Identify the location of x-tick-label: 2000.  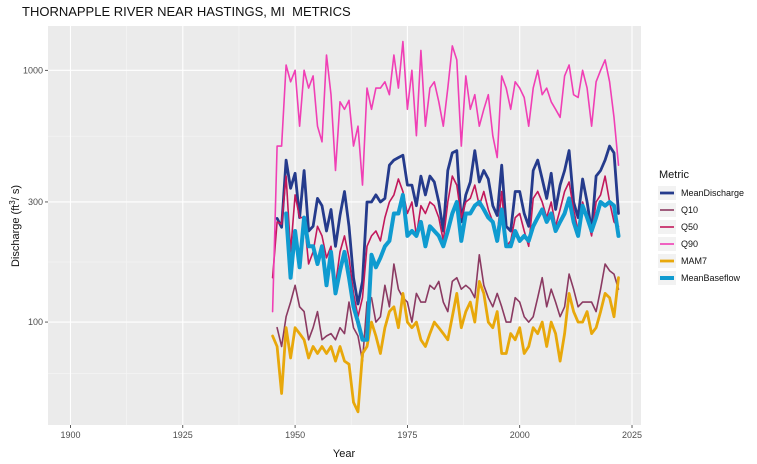
(520, 435).